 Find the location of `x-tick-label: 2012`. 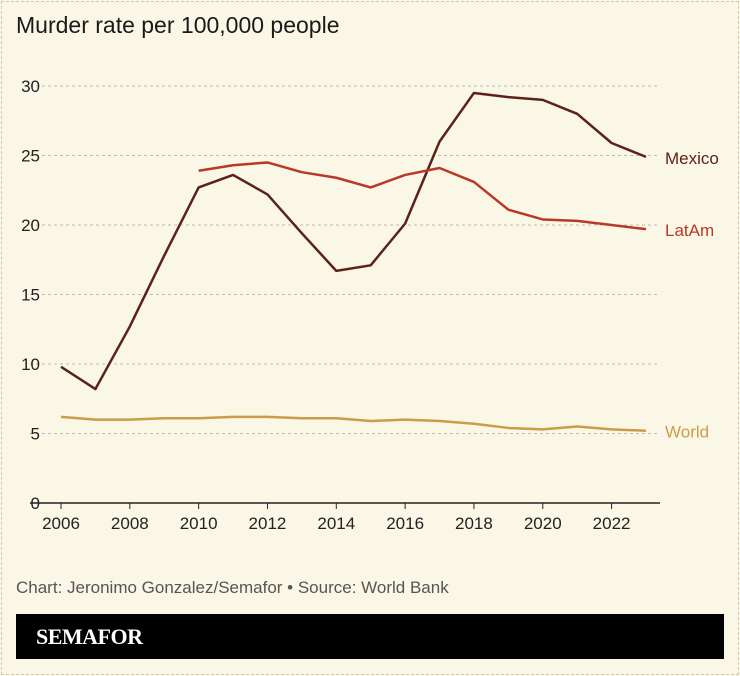

x-tick-label: 2012 is located at coordinates (268, 523).